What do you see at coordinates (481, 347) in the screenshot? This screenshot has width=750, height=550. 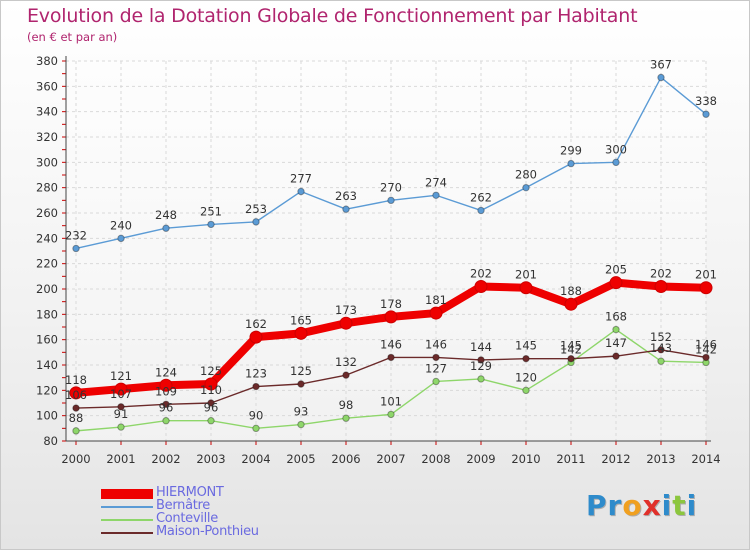 I see `data-label: 144` at bounding box center [481, 347].